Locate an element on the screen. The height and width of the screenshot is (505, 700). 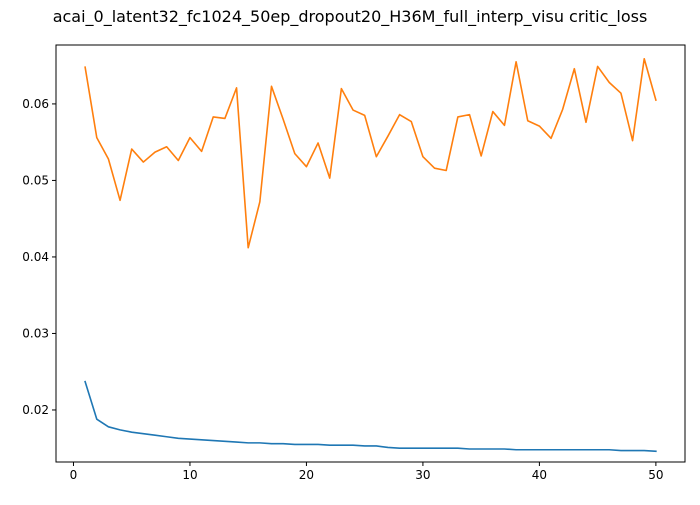
x-tick-label: 20 is located at coordinates (306, 475).